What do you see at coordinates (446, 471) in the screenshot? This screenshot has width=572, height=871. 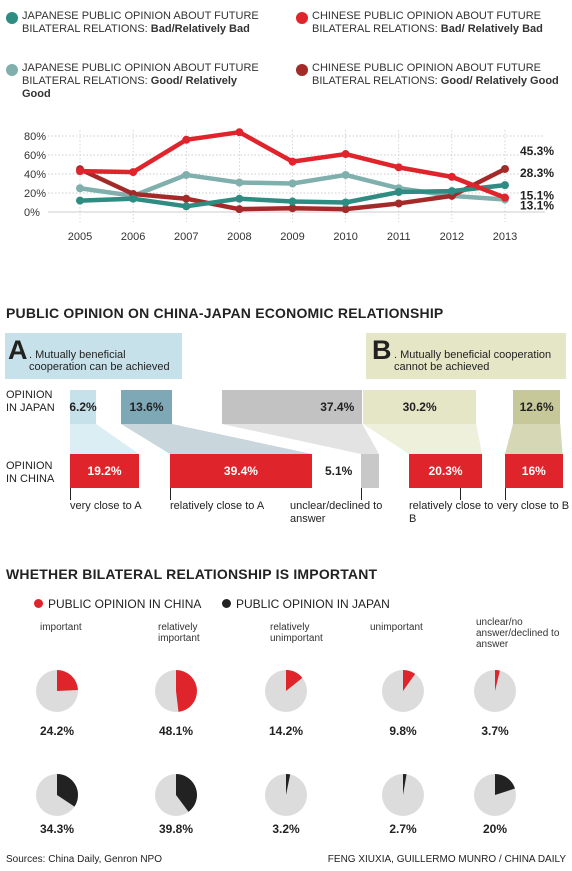 I see `china-bar-segment: 20.3%` at bounding box center [446, 471].